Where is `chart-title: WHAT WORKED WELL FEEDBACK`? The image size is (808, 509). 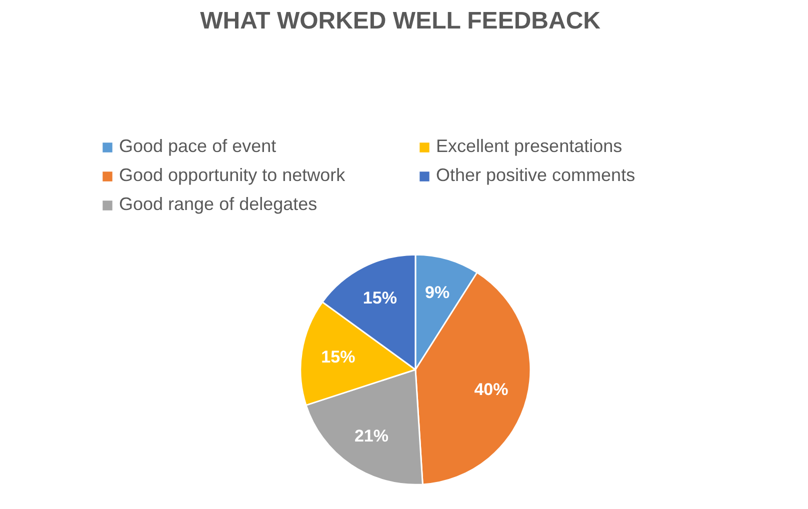
chart-title: WHAT WORKED WELL FEEDBACK is located at coordinates (401, 21).